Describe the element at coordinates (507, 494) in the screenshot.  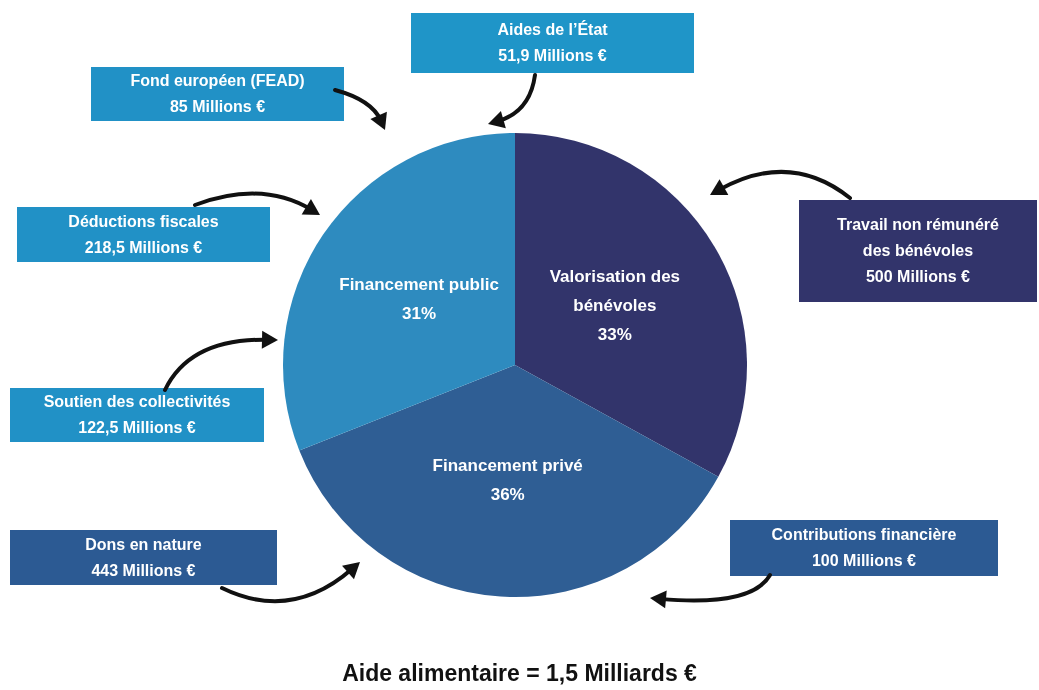
I see `data-label: 36%` at that location.